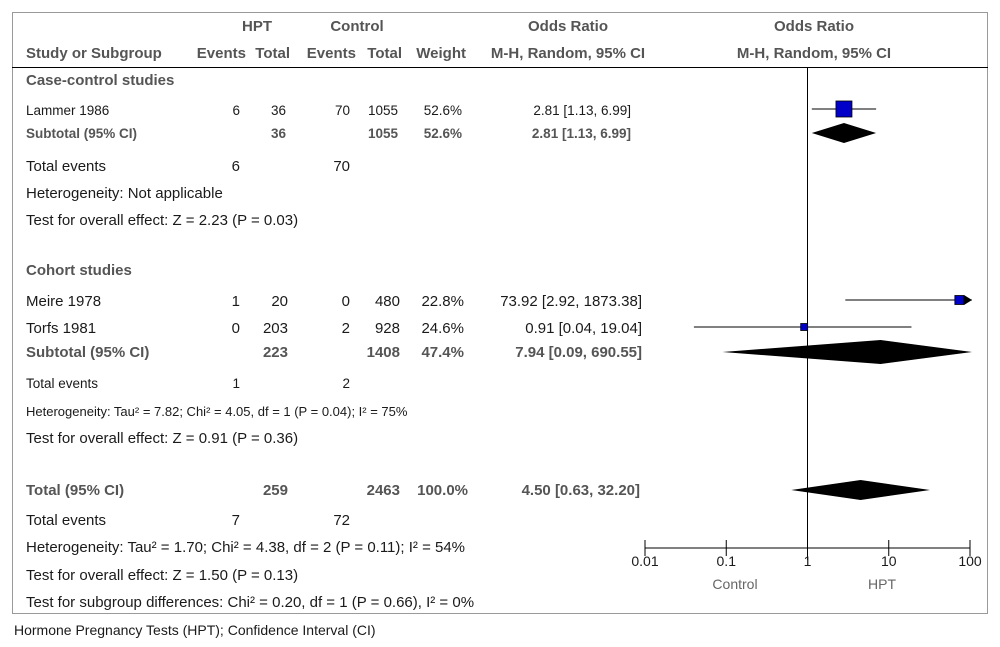  I want to click on col-events1-header: Events, so click(221, 53).